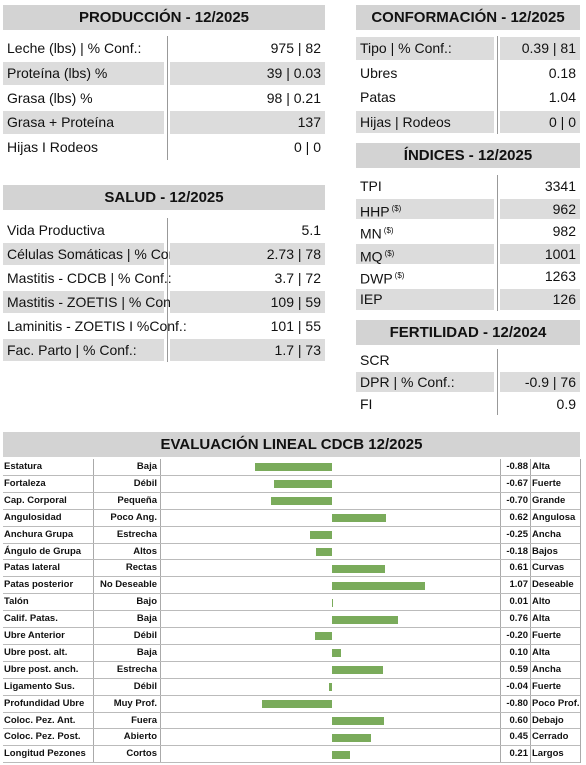 The height and width of the screenshot is (765, 586). I want to click on row-label: Hijas | Rodeos, so click(425, 122).